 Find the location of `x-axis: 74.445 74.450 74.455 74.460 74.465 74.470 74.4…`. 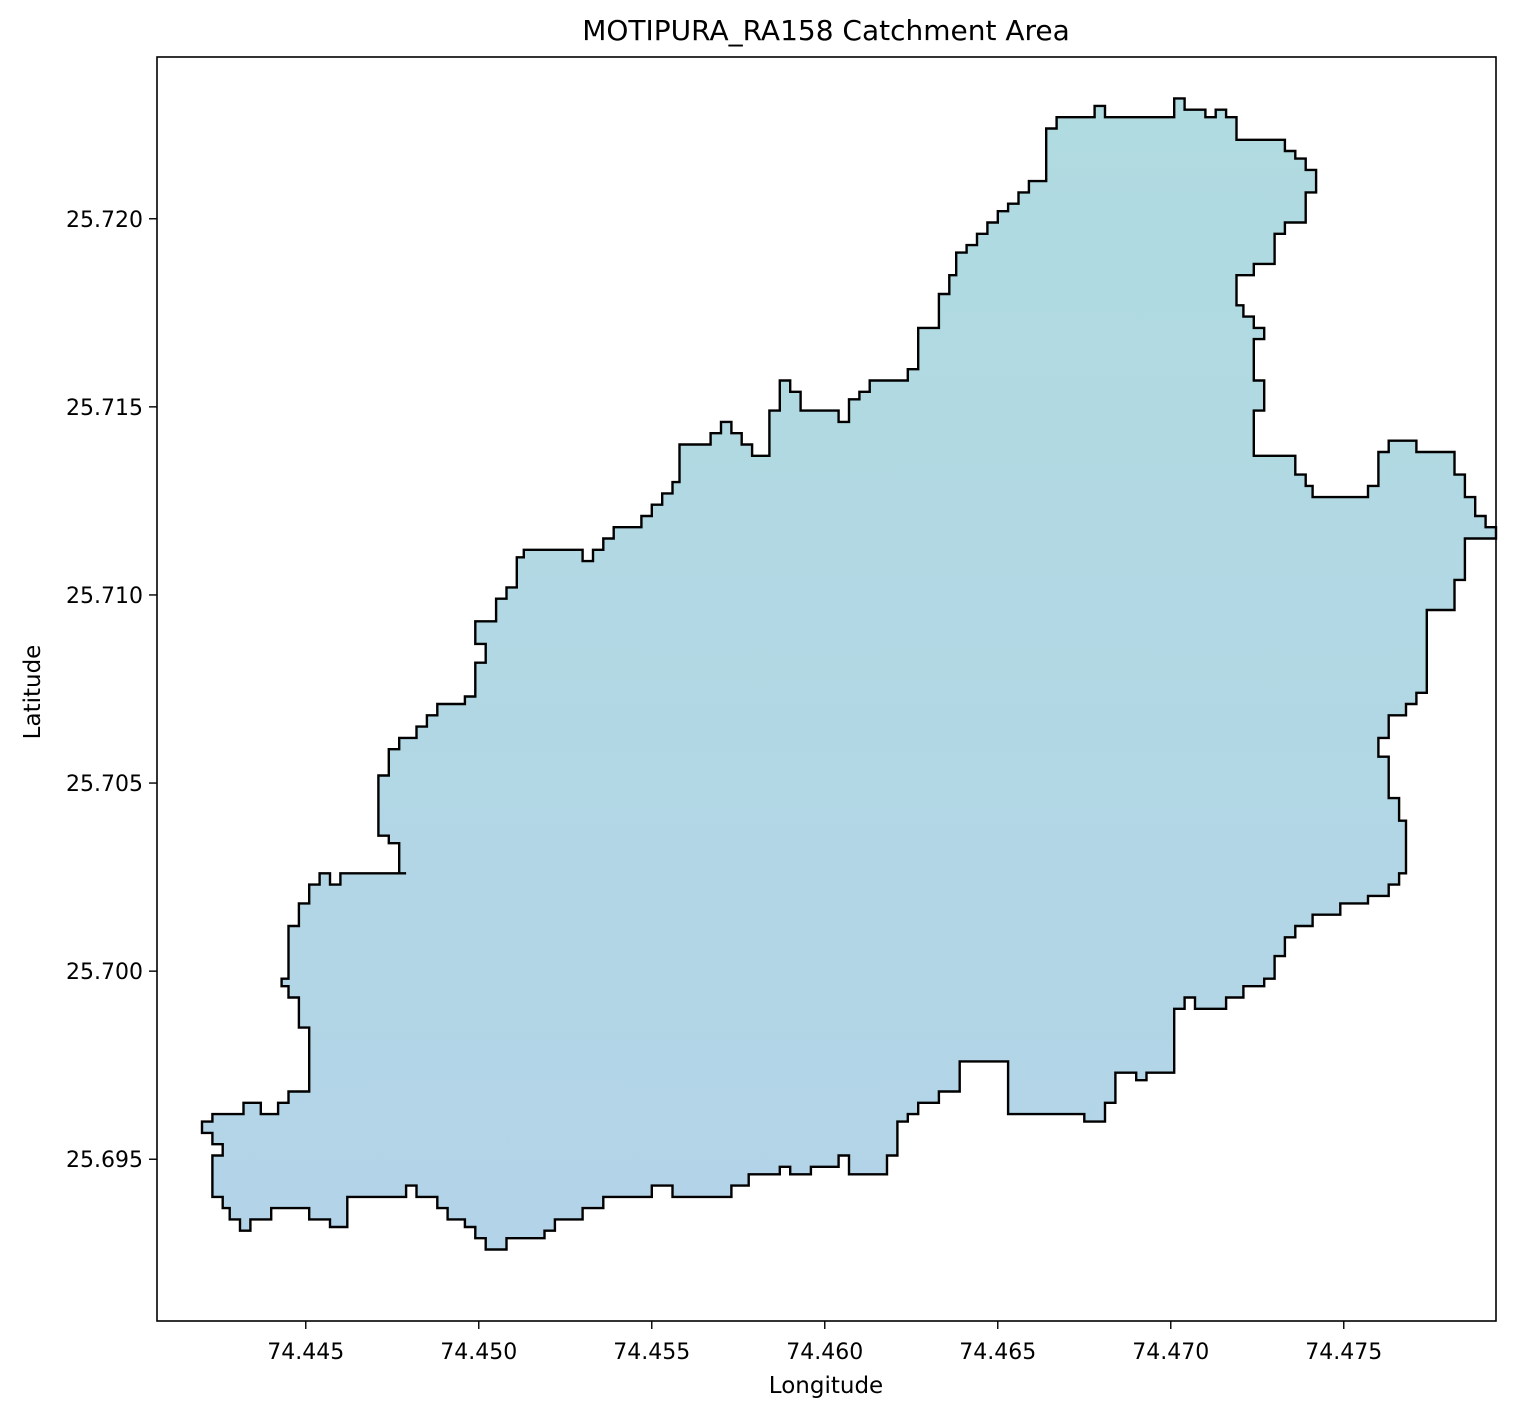

x-axis: 74.445 74.450 74.455 74.460 74.465 74.470 74.4… is located at coordinates (824, 1343).